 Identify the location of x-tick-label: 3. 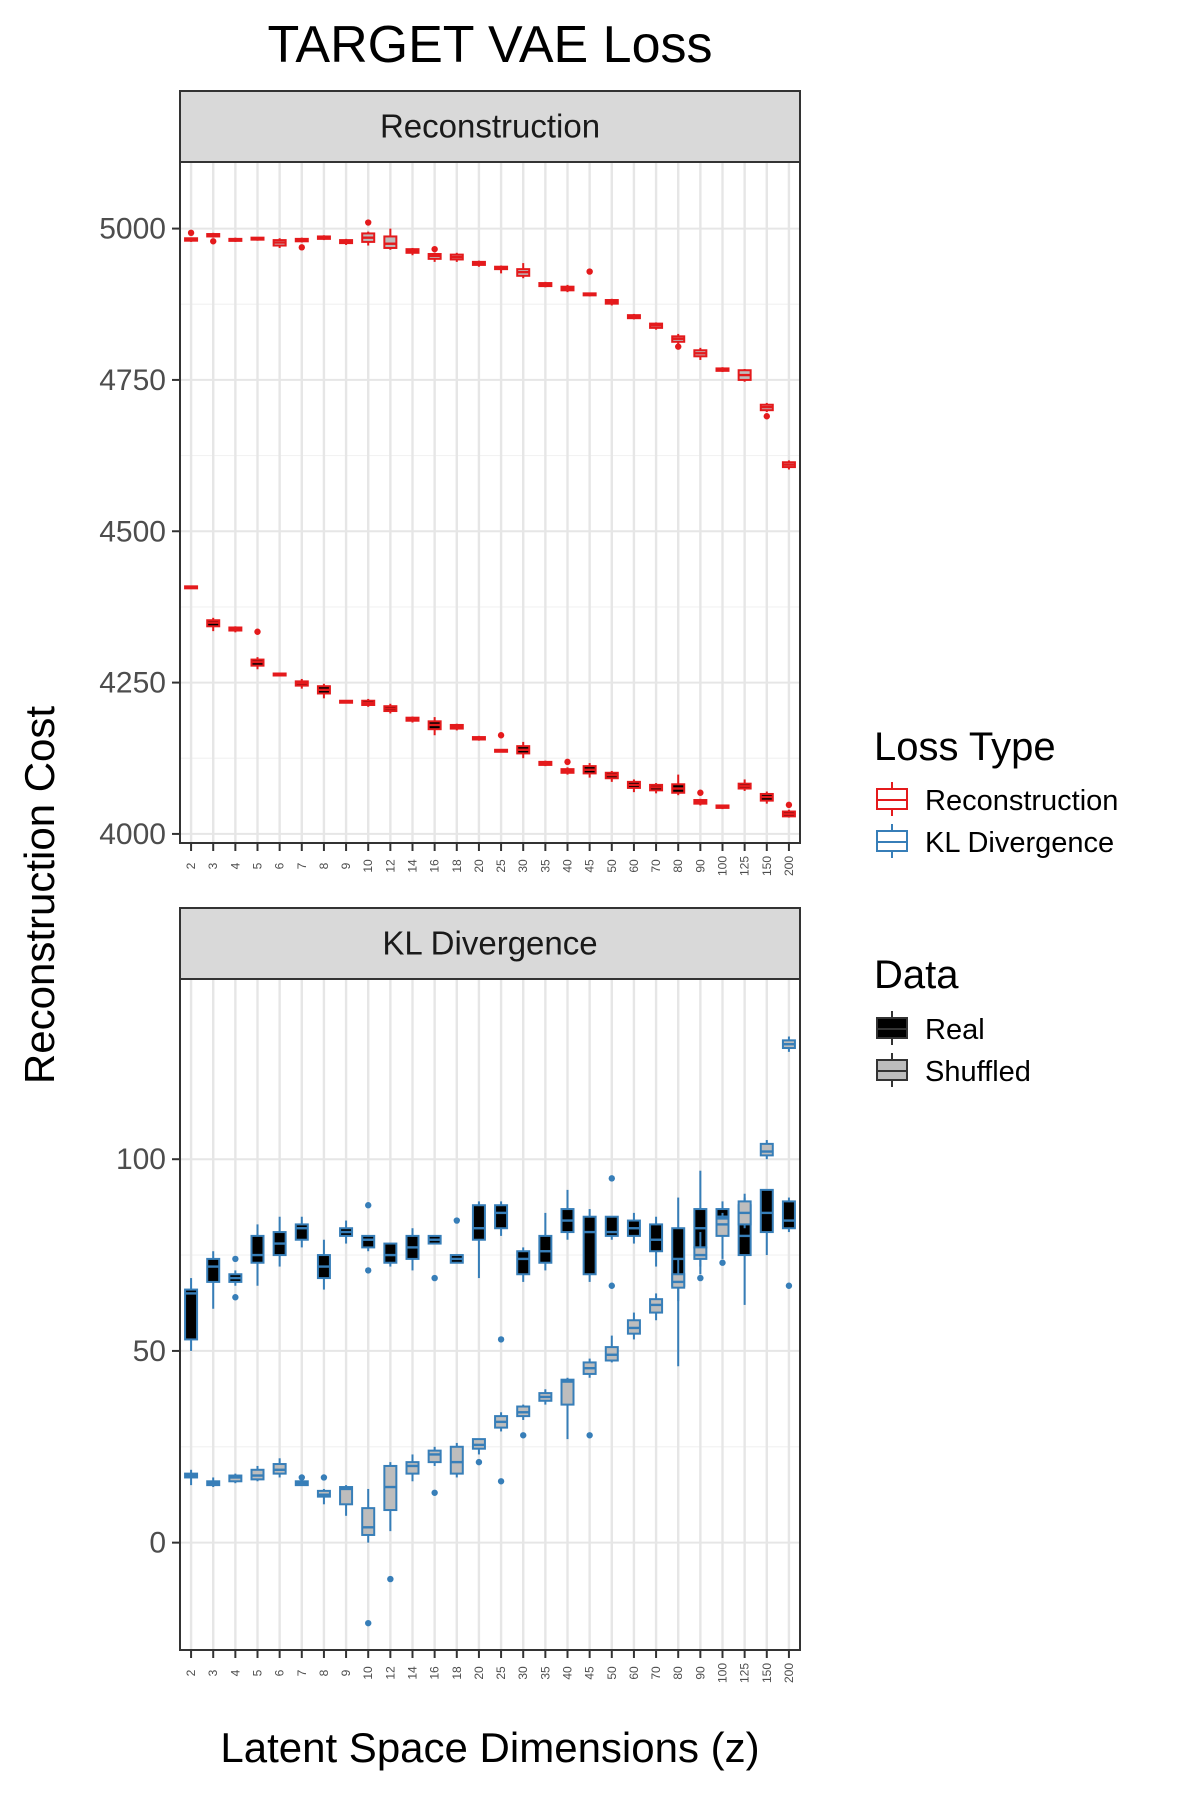
(213, 1672).